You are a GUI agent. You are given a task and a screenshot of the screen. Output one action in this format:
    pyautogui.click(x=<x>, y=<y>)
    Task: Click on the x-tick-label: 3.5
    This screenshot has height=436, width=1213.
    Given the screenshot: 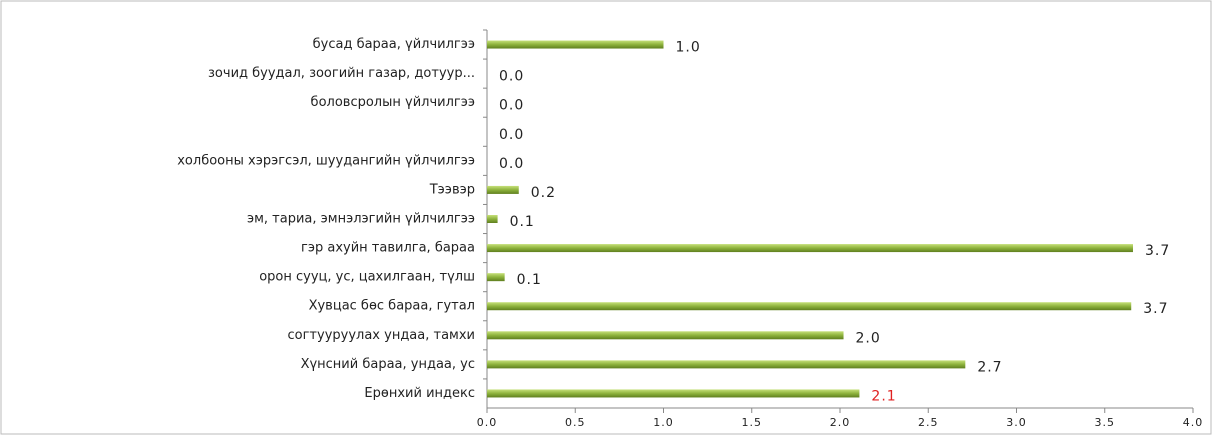 What is the action you would take?
    pyautogui.click(x=1105, y=422)
    